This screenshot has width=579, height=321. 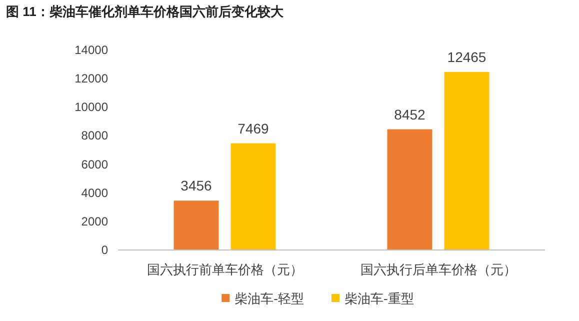 What do you see at coordinates (91, 107) in the screenshot?
I see `y-tick-label: 10000` at bounding box center [91, 107].